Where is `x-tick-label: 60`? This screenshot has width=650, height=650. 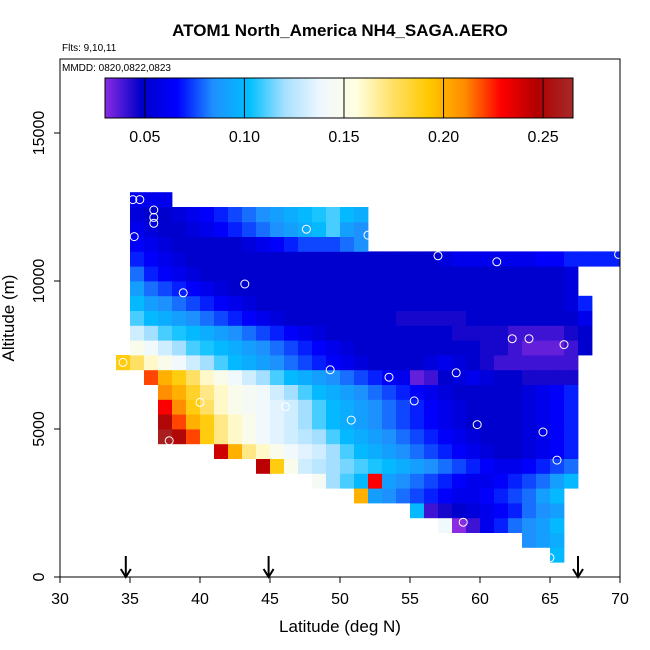
x-tick-label: 60 is located at coordinates (480, 599).